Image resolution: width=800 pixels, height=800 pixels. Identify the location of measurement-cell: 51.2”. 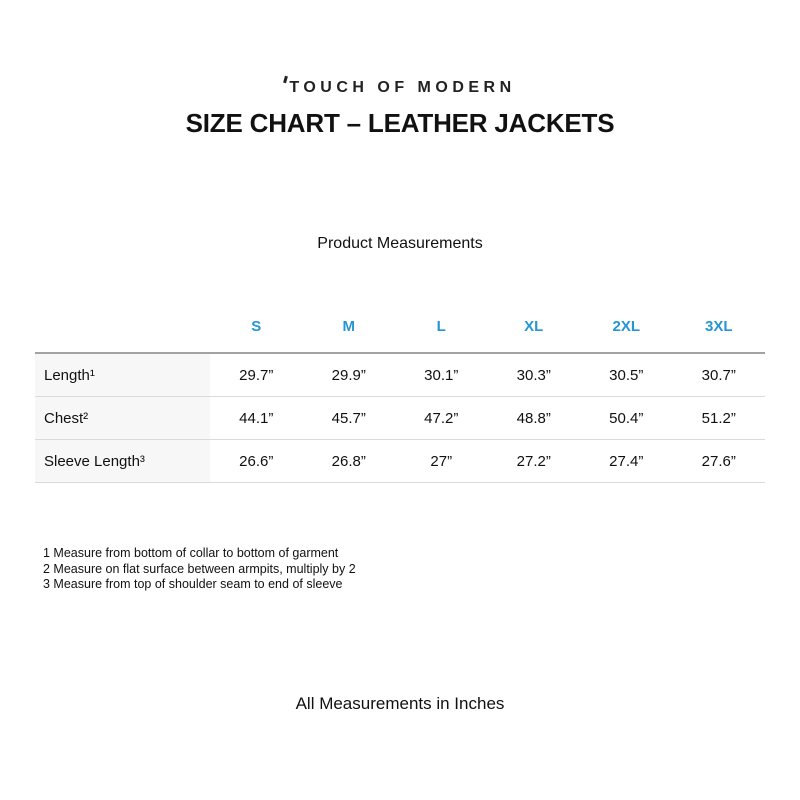
(718, 418).